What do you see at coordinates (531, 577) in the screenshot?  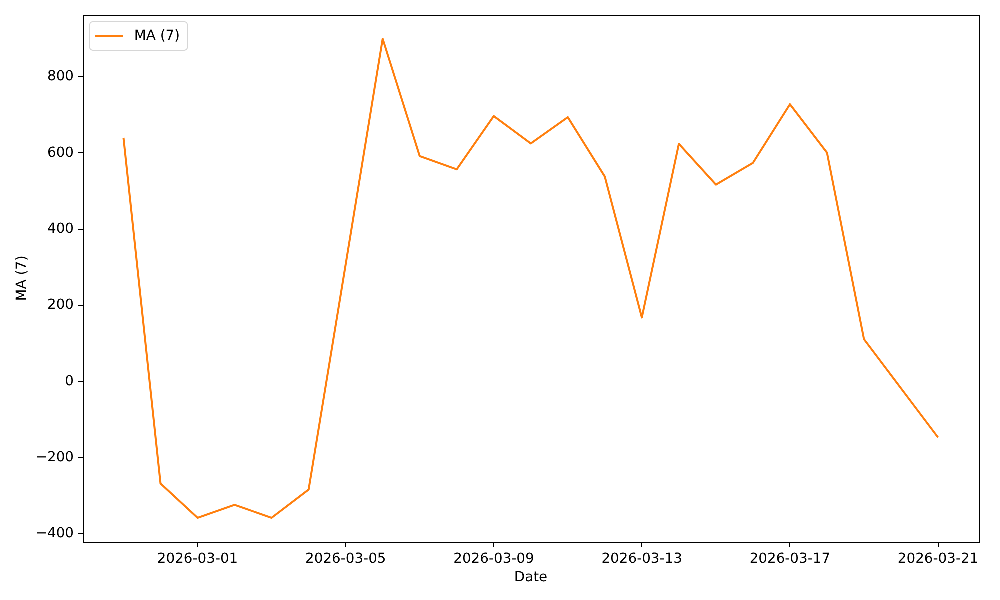 I see `x-axis-title: Date` at bounding box center [531, 577].